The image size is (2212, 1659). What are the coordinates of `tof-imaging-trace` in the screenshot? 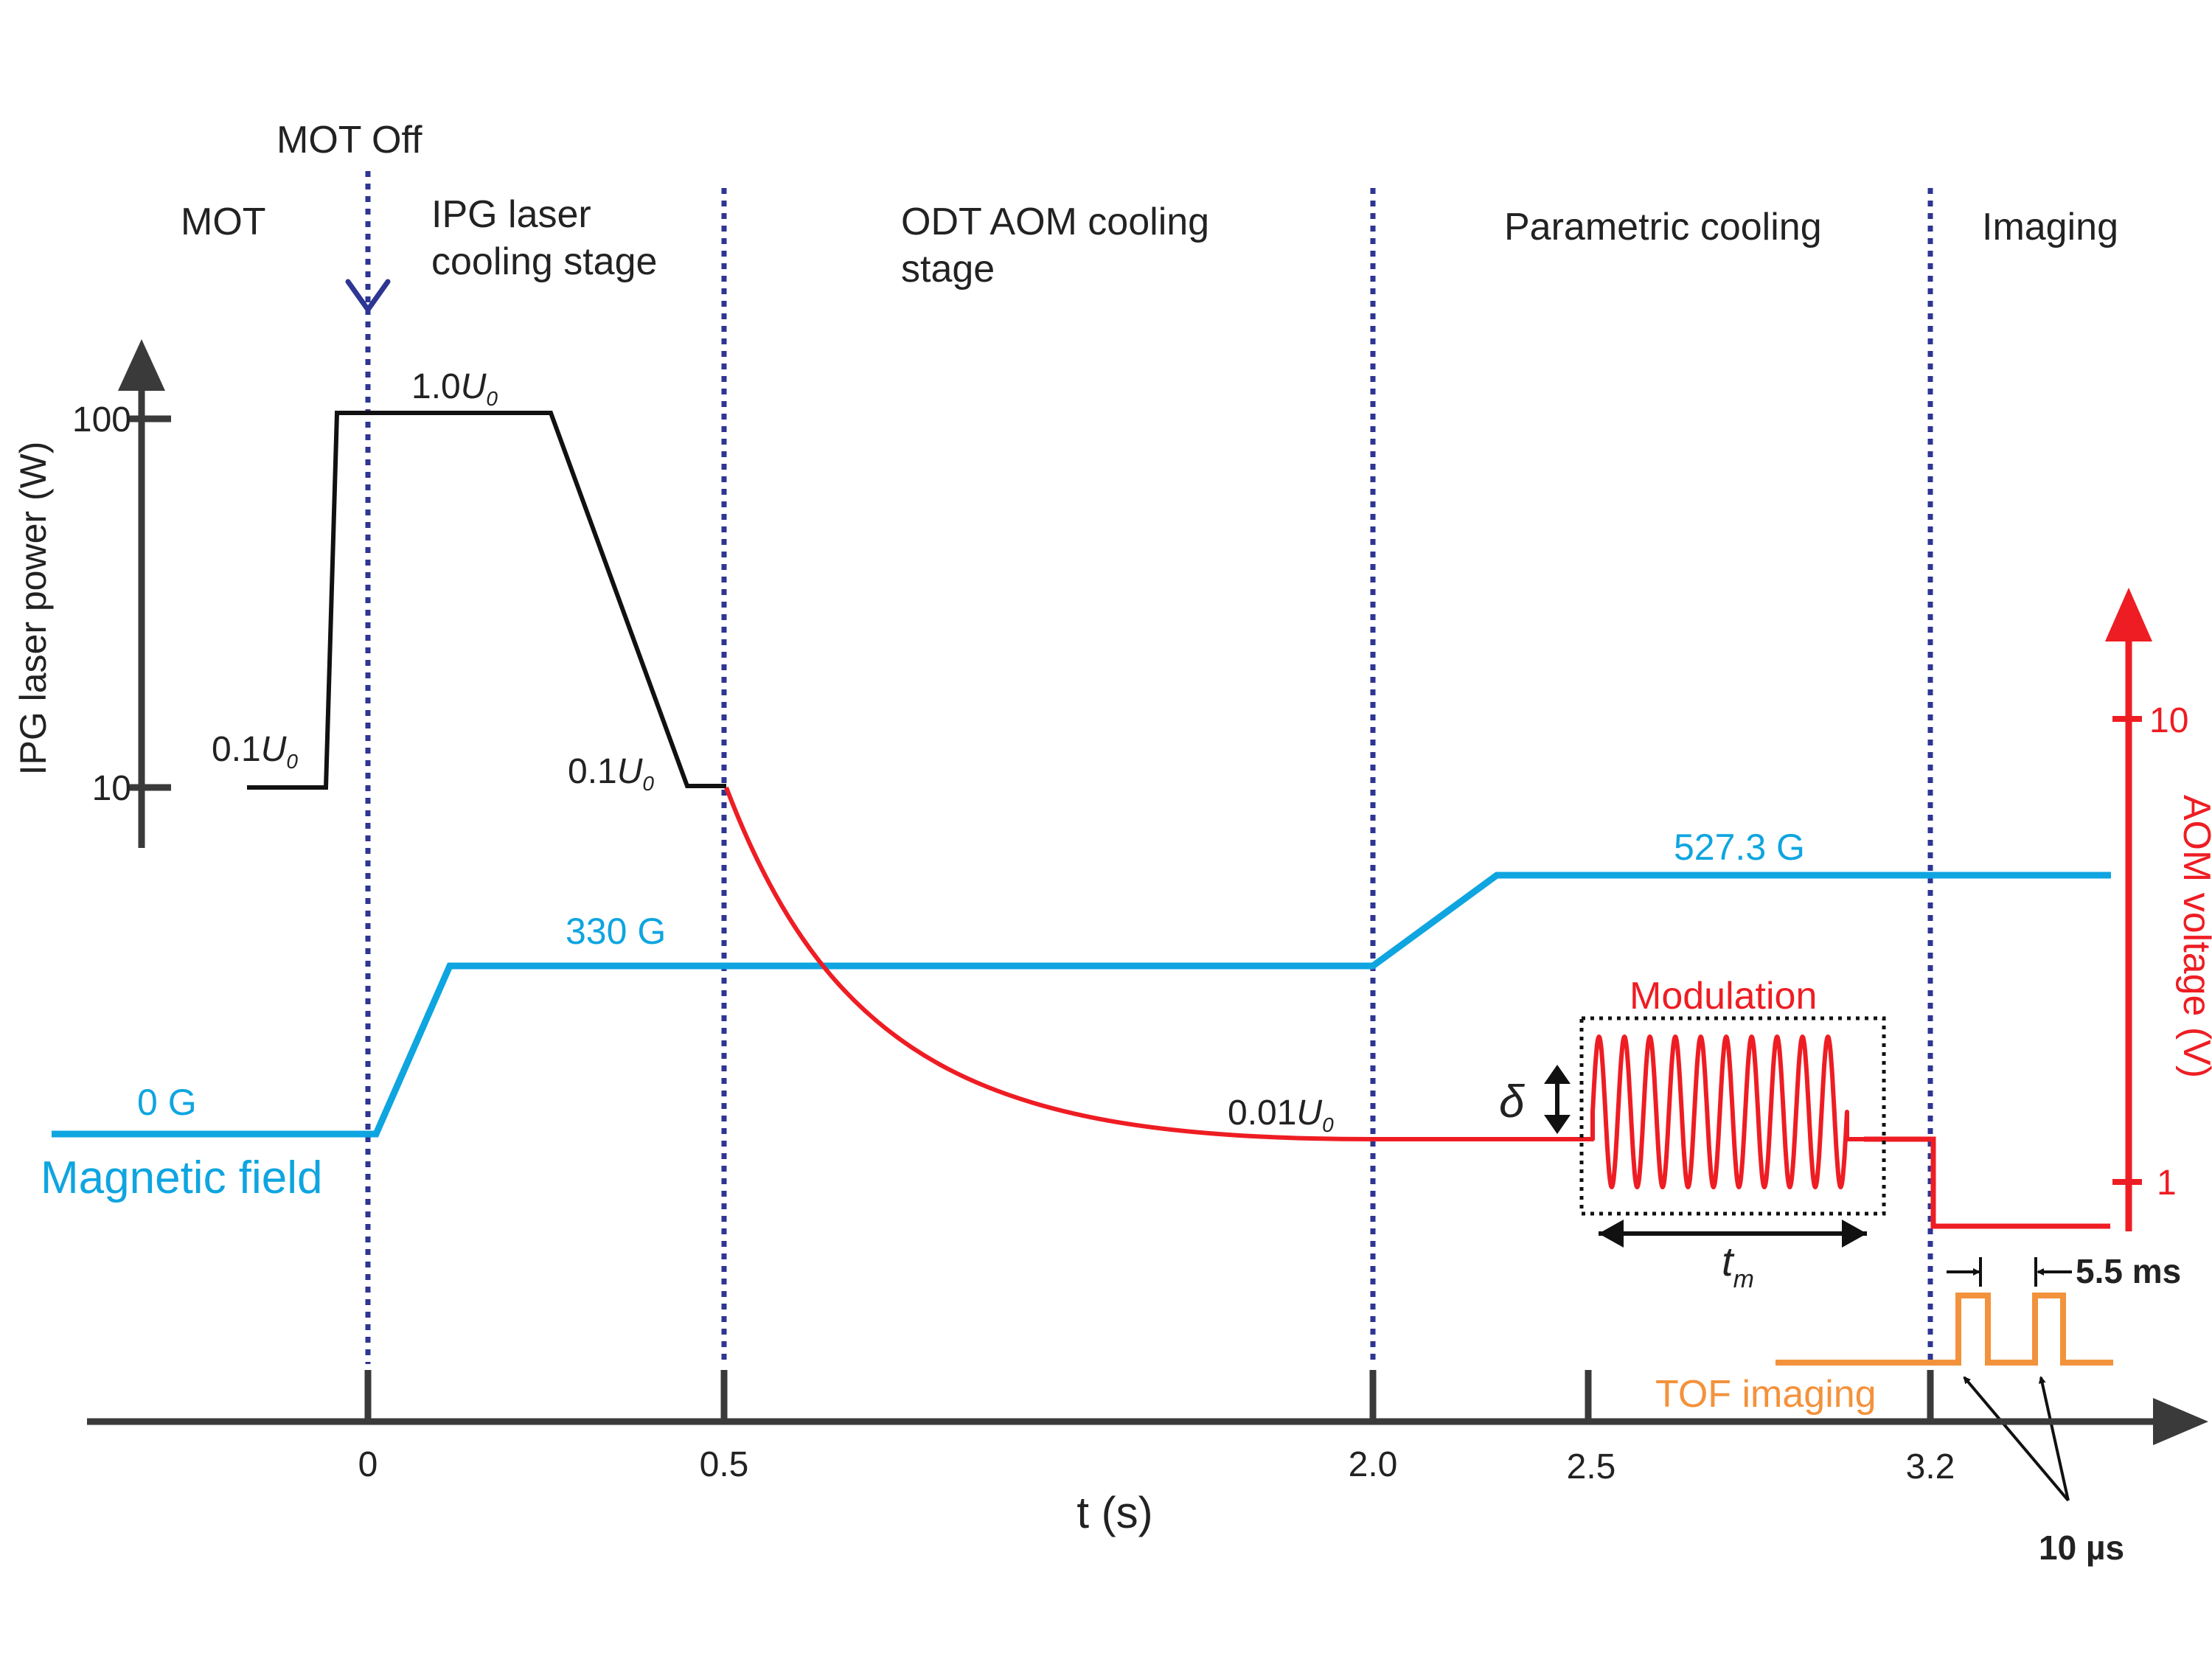 It's located at (1944, 1329).